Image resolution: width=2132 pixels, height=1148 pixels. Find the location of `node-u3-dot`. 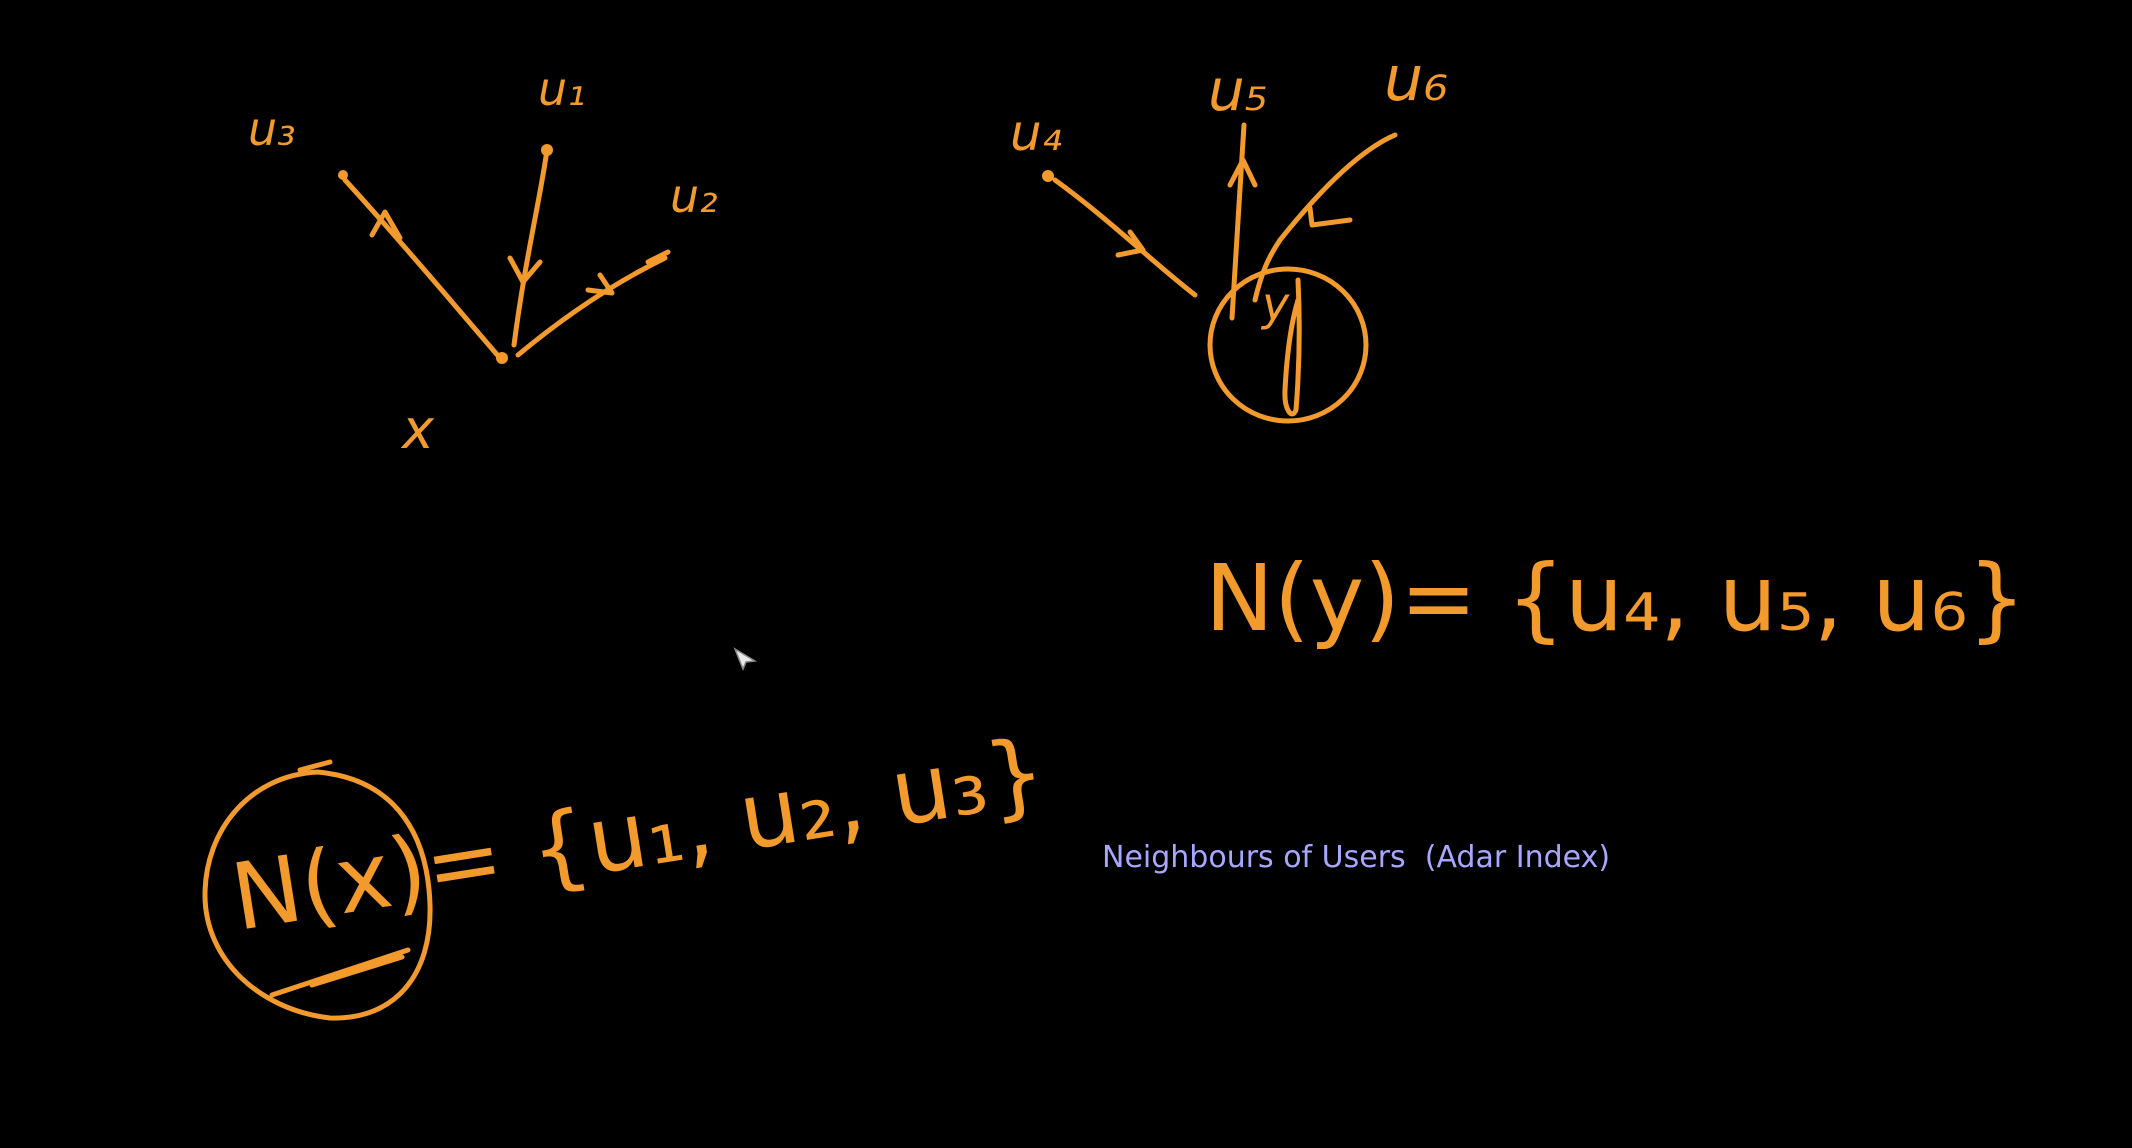

node-u3-dot is located at coordinates (343, 175).